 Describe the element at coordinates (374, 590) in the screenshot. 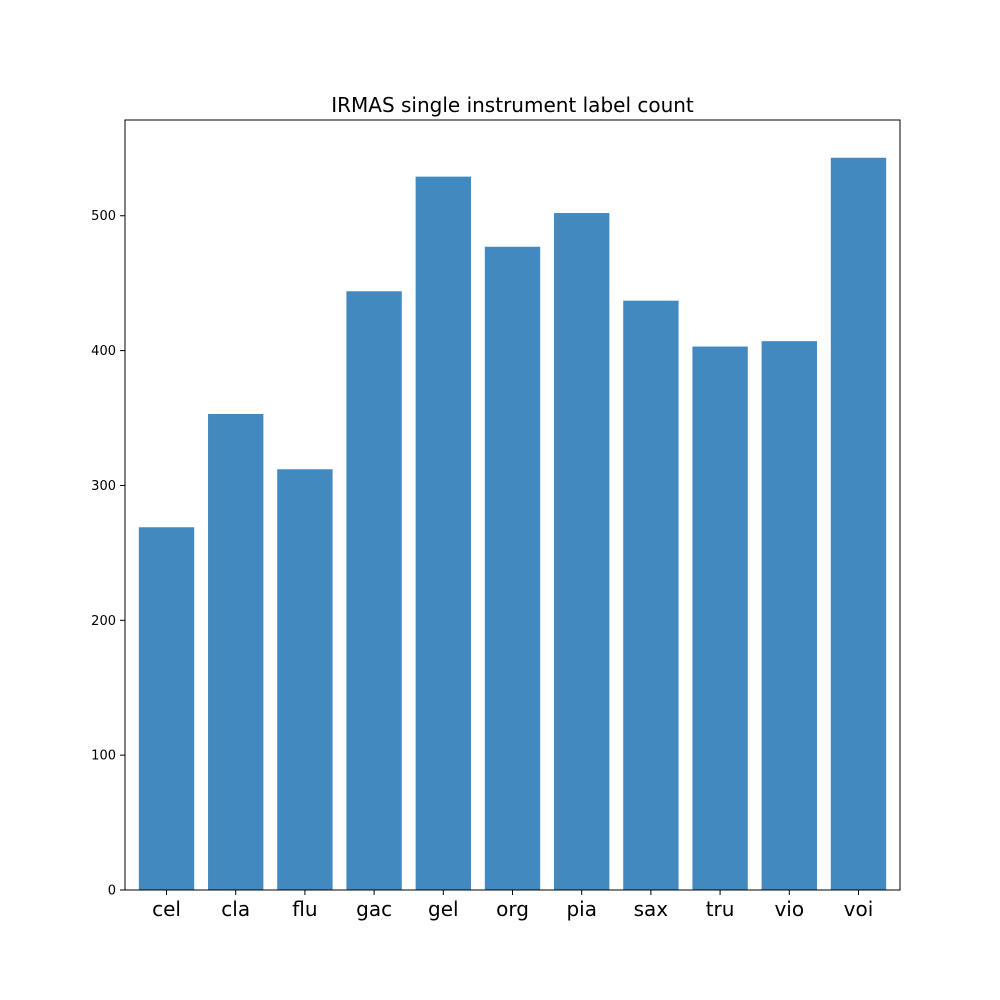

I see `bar-gac` at that location.